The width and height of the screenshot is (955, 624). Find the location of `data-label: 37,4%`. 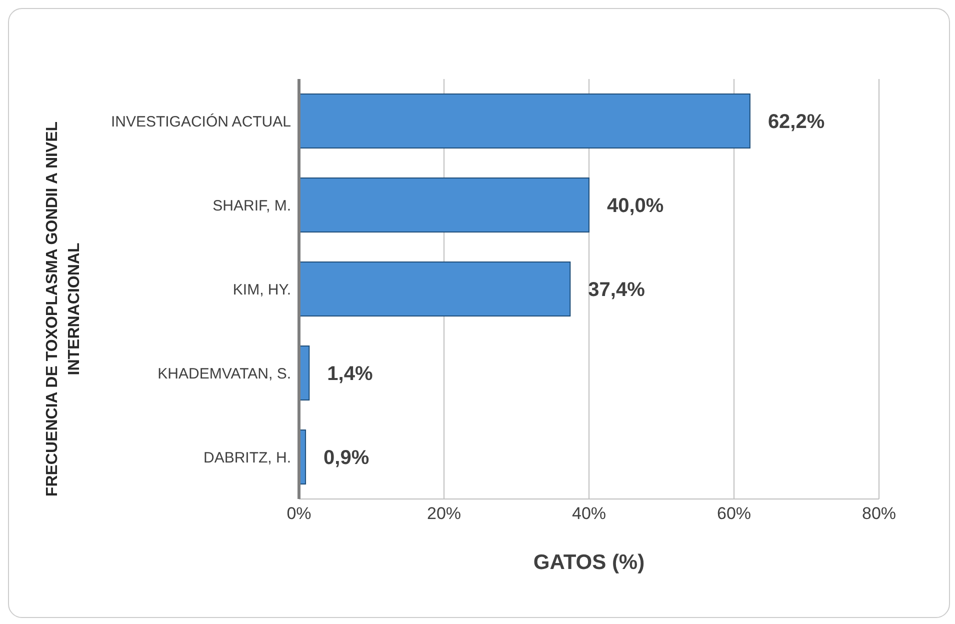

data-label: 37,4% is located at coordinates (617, 290).